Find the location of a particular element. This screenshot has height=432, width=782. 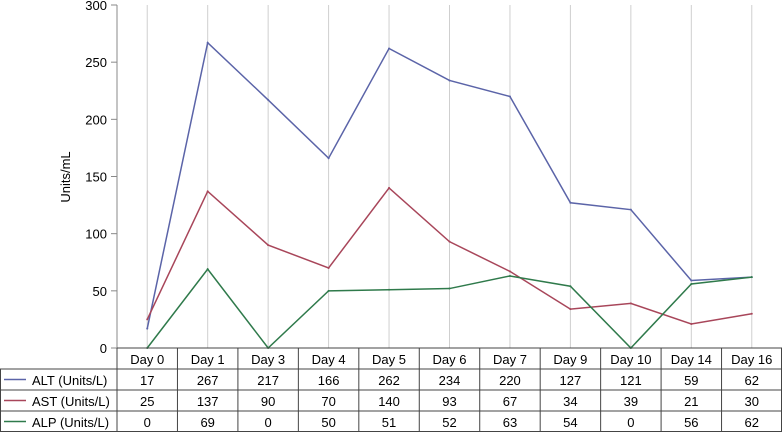

data-label: 70 is located at coordinates (328, 401).